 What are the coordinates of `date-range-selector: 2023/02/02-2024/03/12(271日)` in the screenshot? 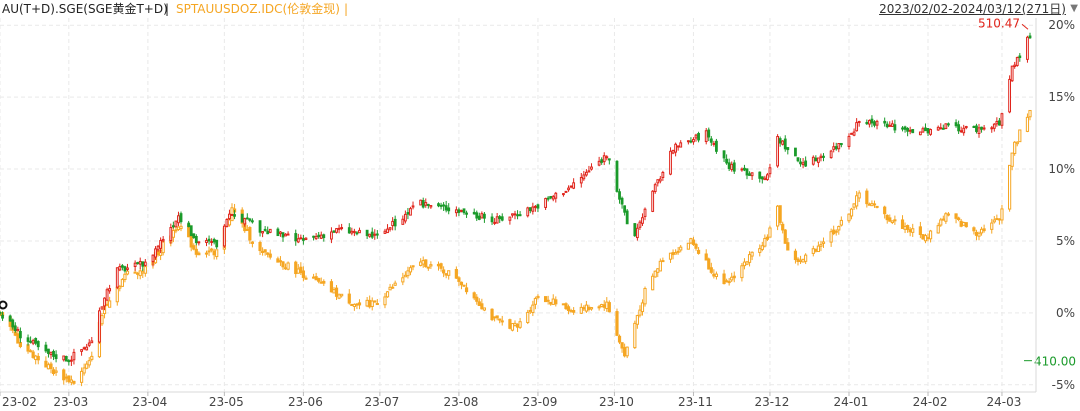 It's located at (972, 9).